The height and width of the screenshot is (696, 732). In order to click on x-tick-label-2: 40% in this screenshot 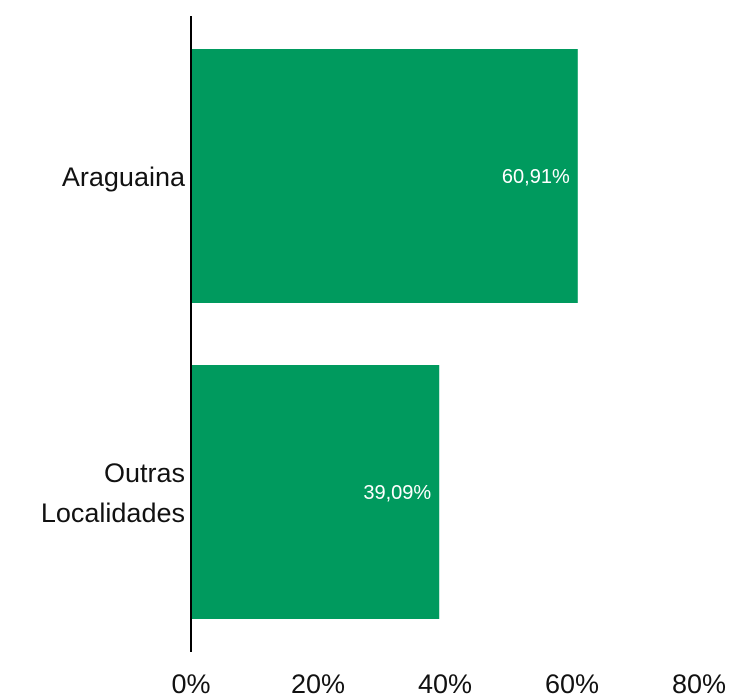, I will do `click(445, 682)`.